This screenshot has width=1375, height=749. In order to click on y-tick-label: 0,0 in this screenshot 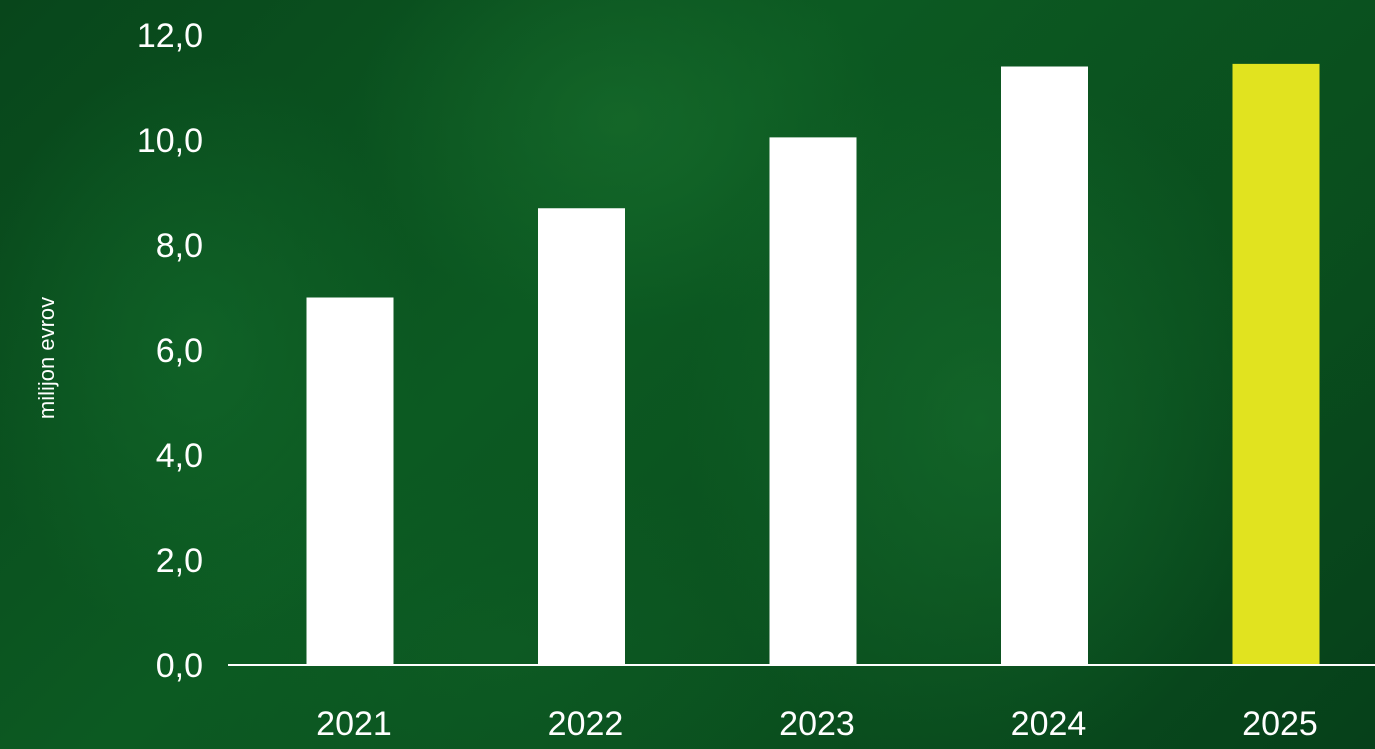, I will do `click(179, 666)`.